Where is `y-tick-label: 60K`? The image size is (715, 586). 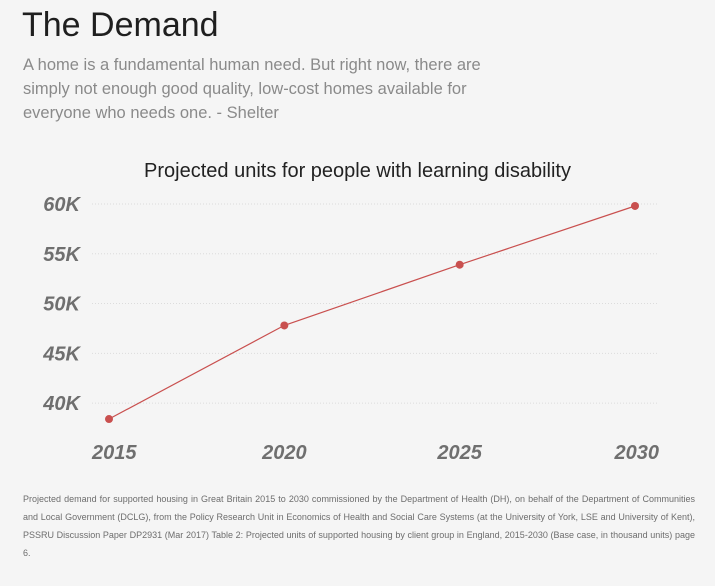 y-tick-label: 60K is located at coordinates (62, 205).